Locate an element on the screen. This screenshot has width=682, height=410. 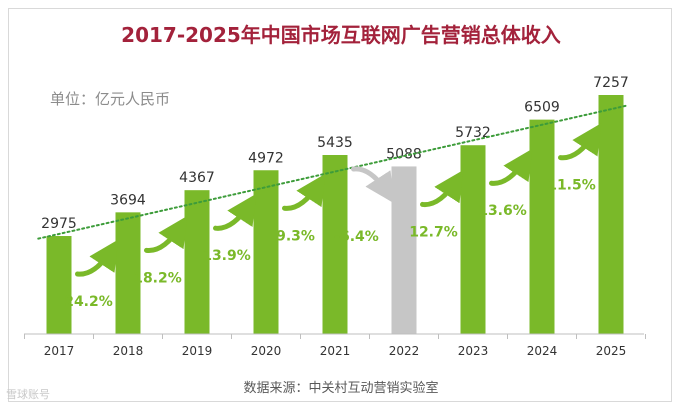
x-tick-label-2024: 2024 is located at coordinates (542, 351).